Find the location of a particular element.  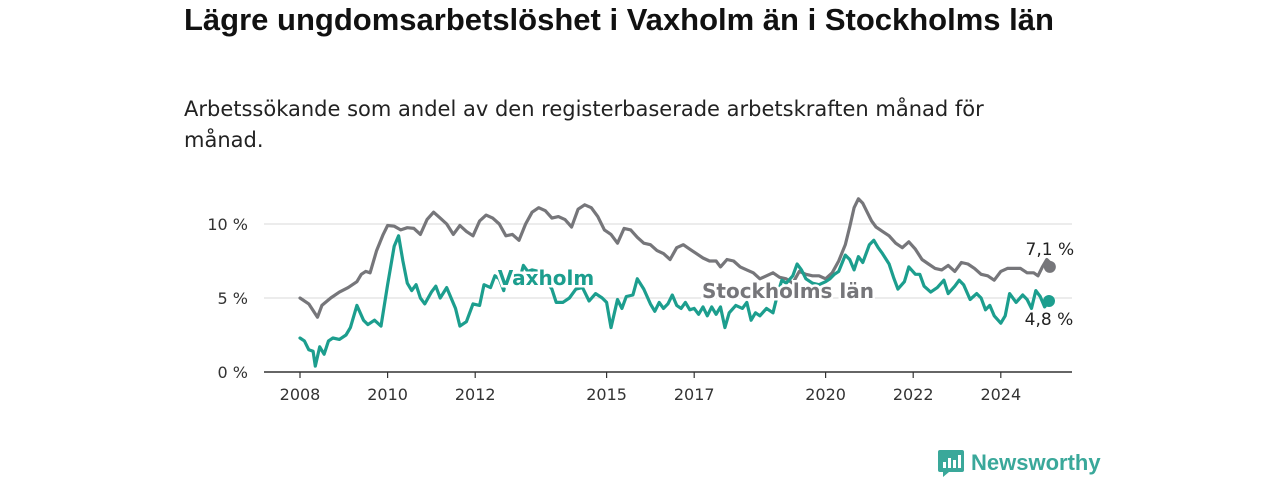

x-tick-label: 2017 is located at coordinates (694, 394).